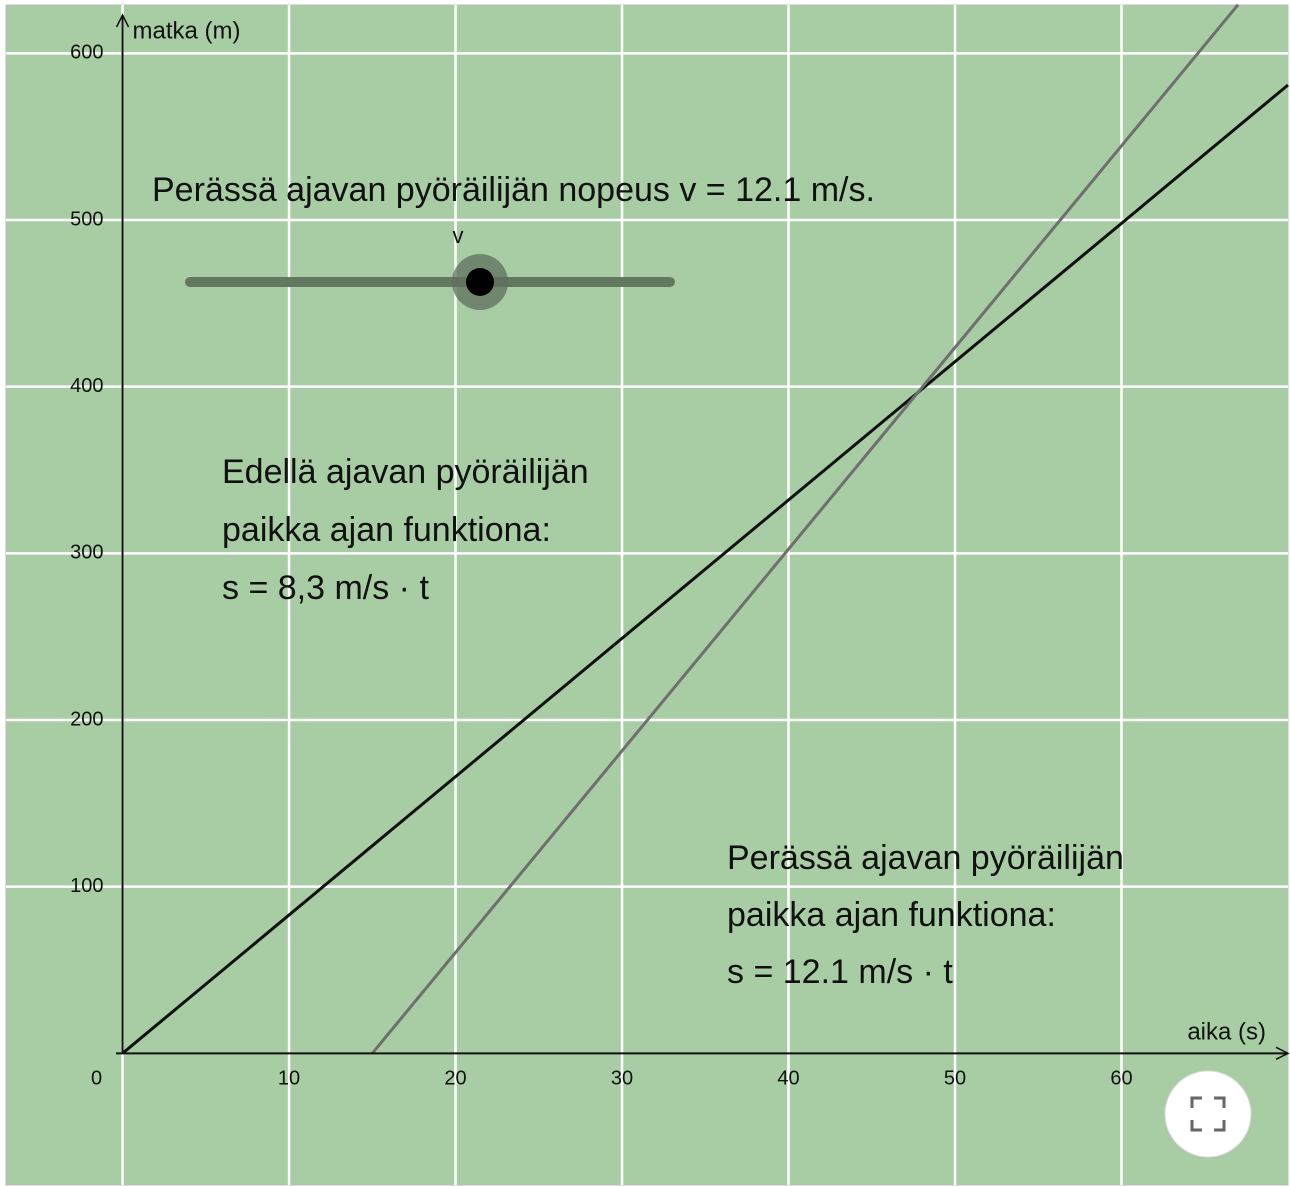 This screenshot has height=1186, width=1290. I want to click on x-axis-arrow, so click(1282, 1053).